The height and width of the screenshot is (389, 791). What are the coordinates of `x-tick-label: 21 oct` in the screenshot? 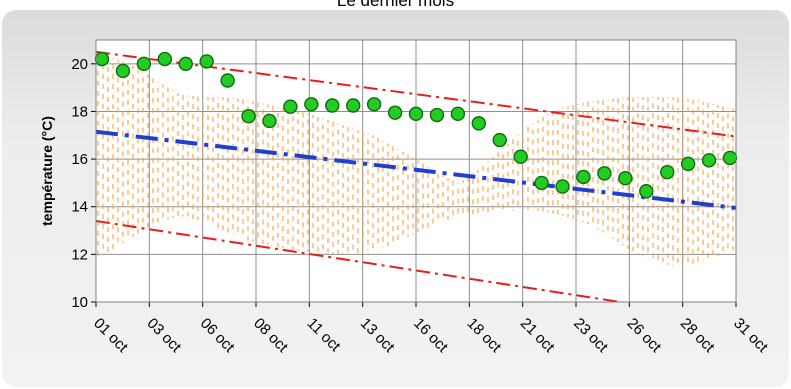 It's located at (538, 336).